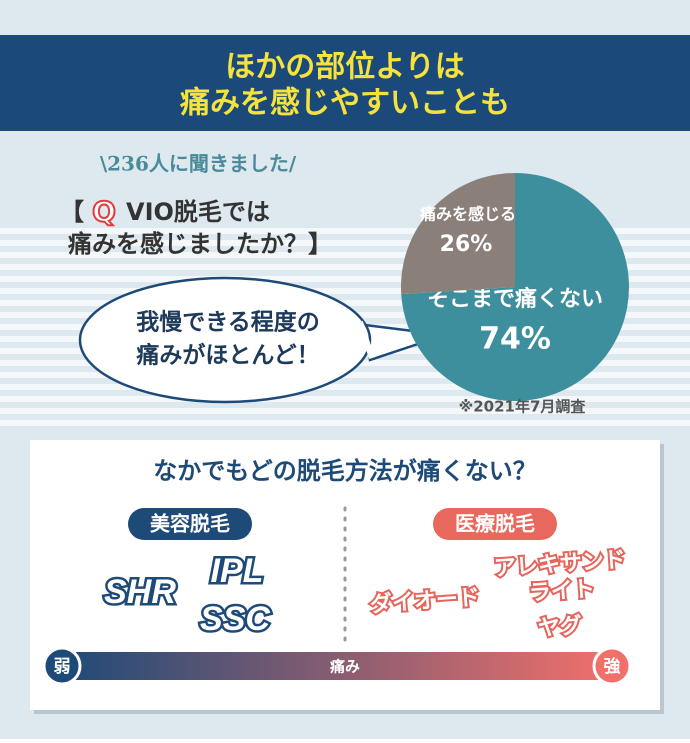  Describe the element at coordinates (104, 211) in the screenshot. I see `q-mark: Q` at that location.